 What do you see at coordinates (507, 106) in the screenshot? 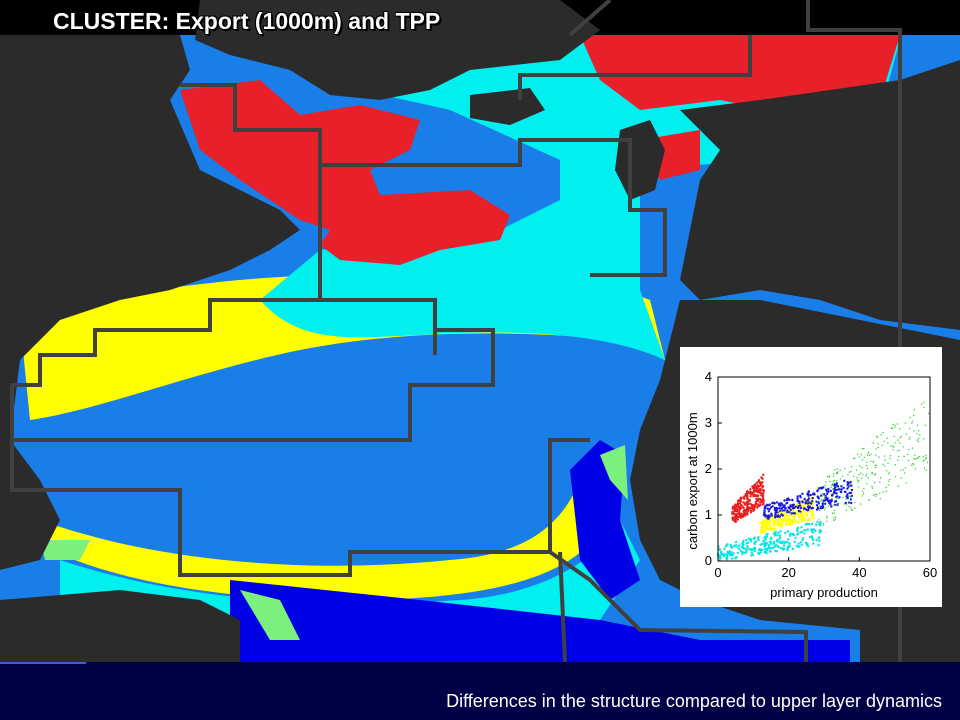
I see `iceland-landmass` at bounding box center [507, 106].